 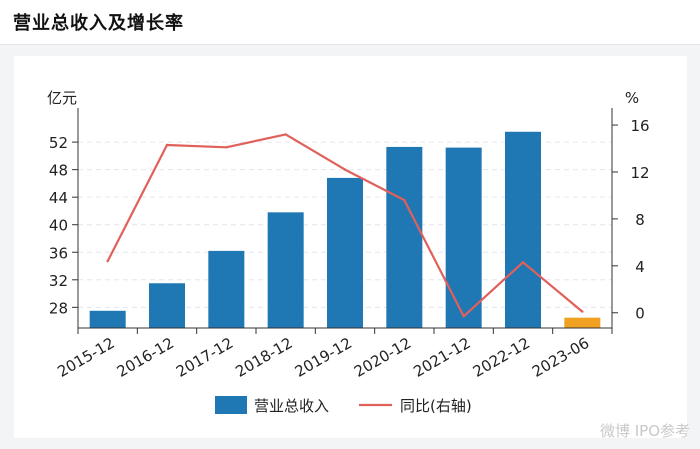 I want to click on legend-swatch-revenue, so click(x=231, y=405).